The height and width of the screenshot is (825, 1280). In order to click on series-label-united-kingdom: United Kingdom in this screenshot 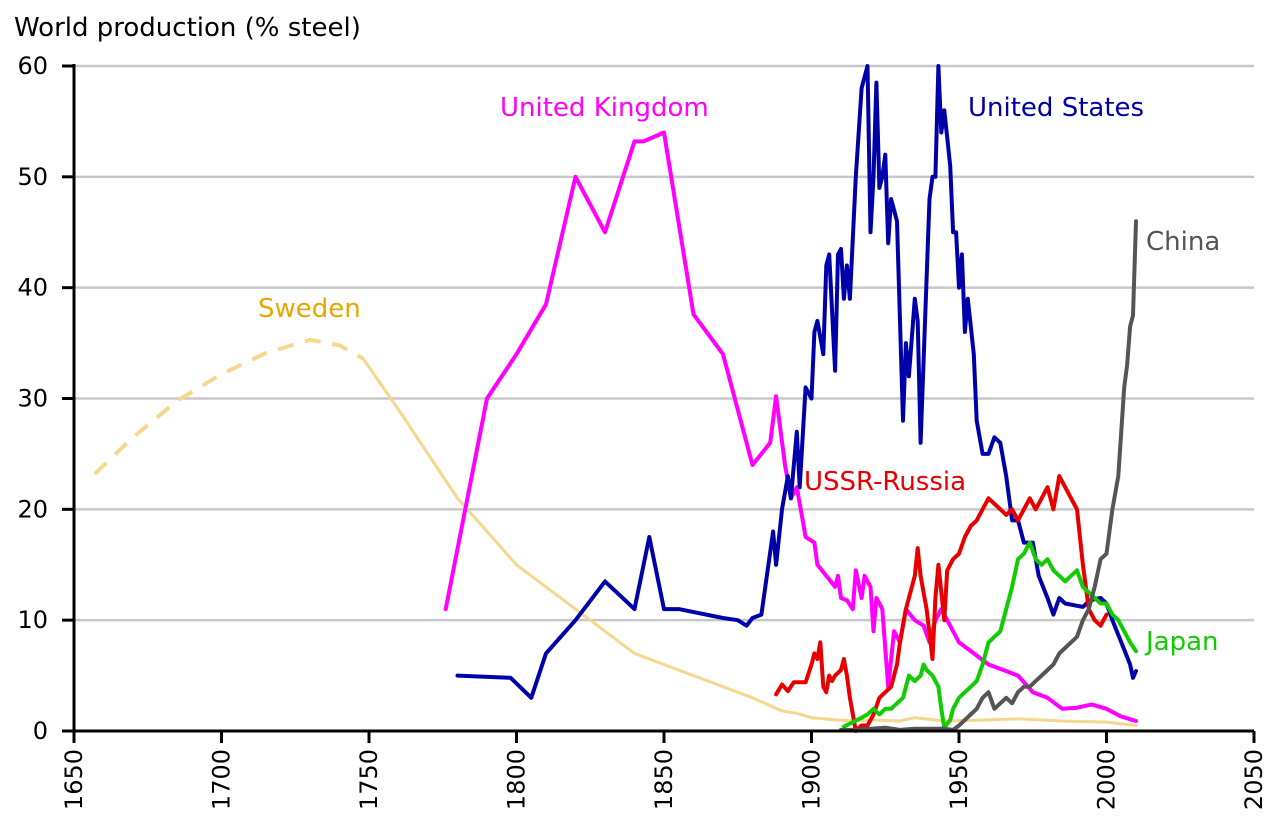, I will do `click(604, 108)`.